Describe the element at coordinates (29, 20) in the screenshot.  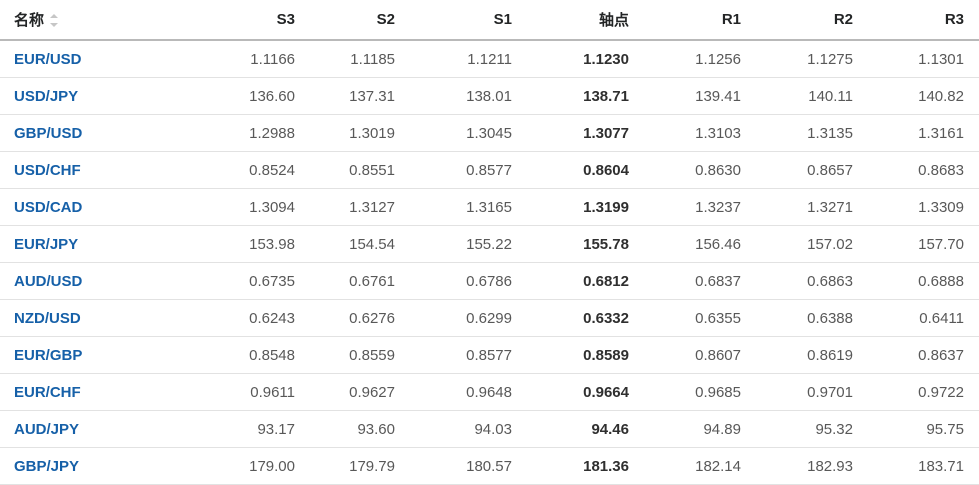
I see `column-header-name-label: 名称` at that location.